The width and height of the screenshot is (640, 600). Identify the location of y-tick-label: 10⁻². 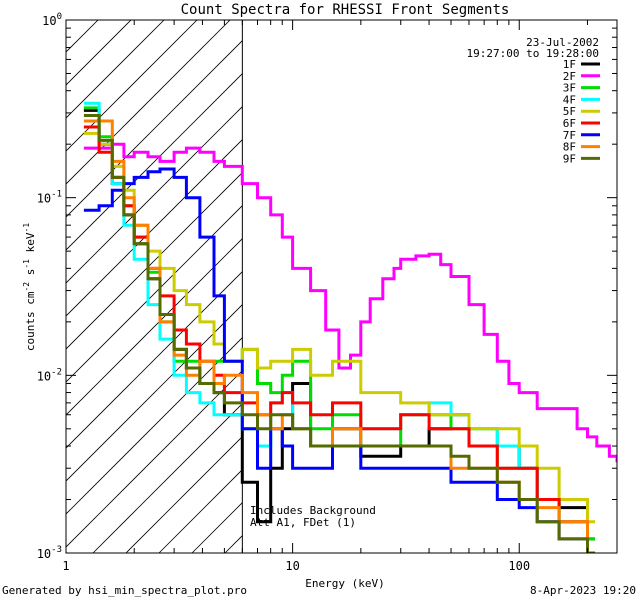
(49, 375).